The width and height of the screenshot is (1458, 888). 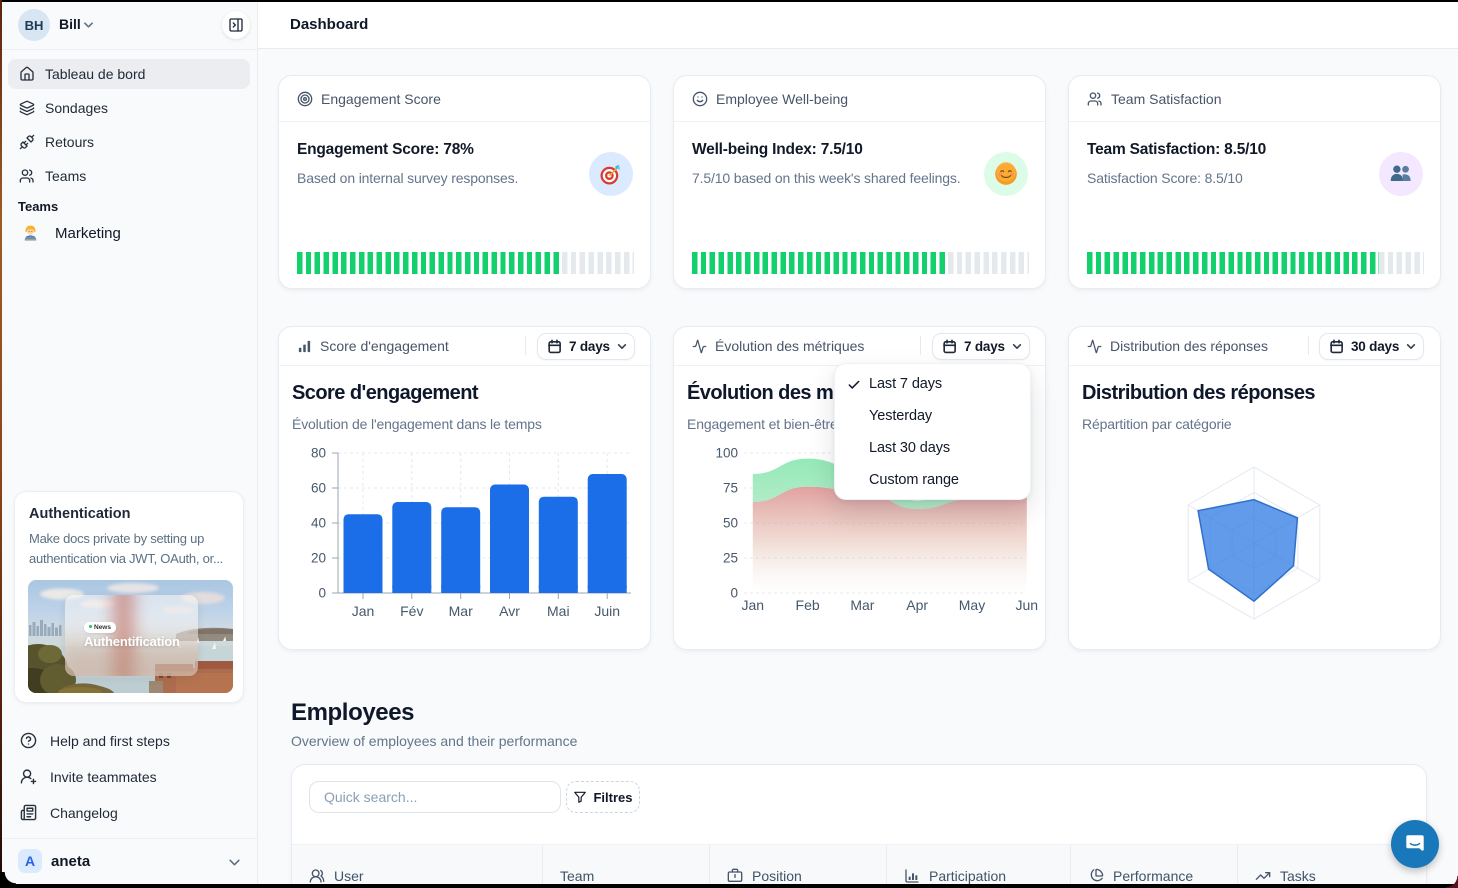 What do you see at coordinates (509, 611) in the screenshot?
I see `svg-text: Avr` at bounding box center [509, 611].